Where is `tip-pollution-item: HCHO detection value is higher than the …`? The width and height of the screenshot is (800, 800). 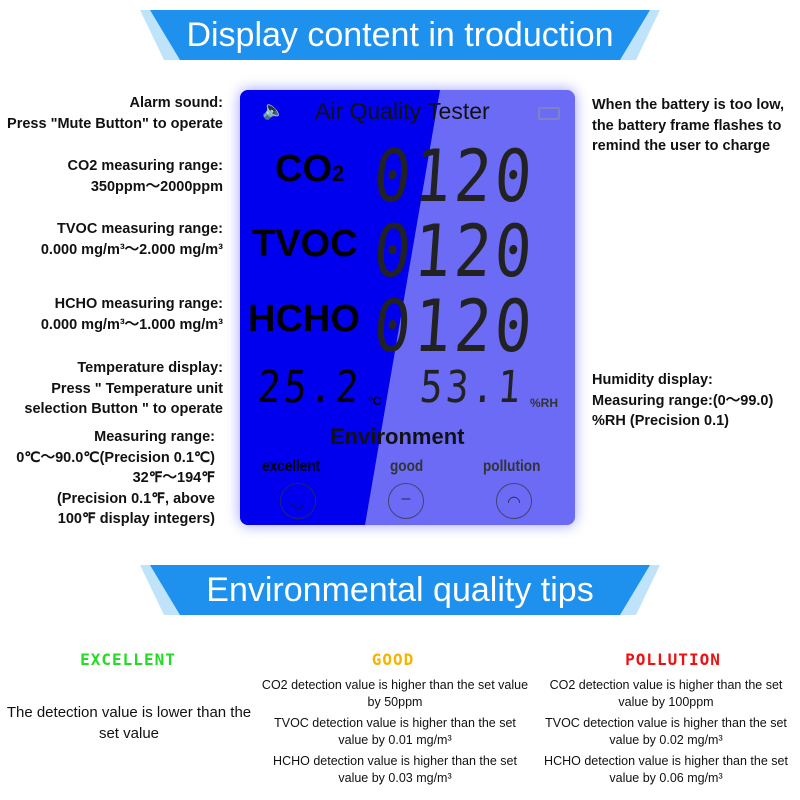
tip-pollution-item: HCHO detection value is higher than the … is located at coordinates (666, 769).